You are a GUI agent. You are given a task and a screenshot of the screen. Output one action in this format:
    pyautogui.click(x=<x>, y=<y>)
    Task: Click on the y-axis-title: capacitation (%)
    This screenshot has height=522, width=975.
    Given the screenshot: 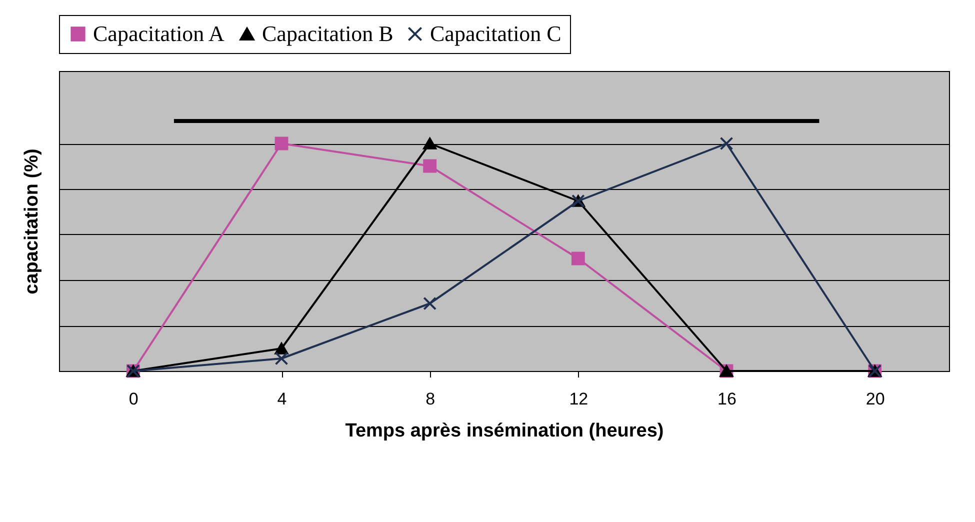 What is the action you would take?
    pyautogui.click(x=32, y=221)
    